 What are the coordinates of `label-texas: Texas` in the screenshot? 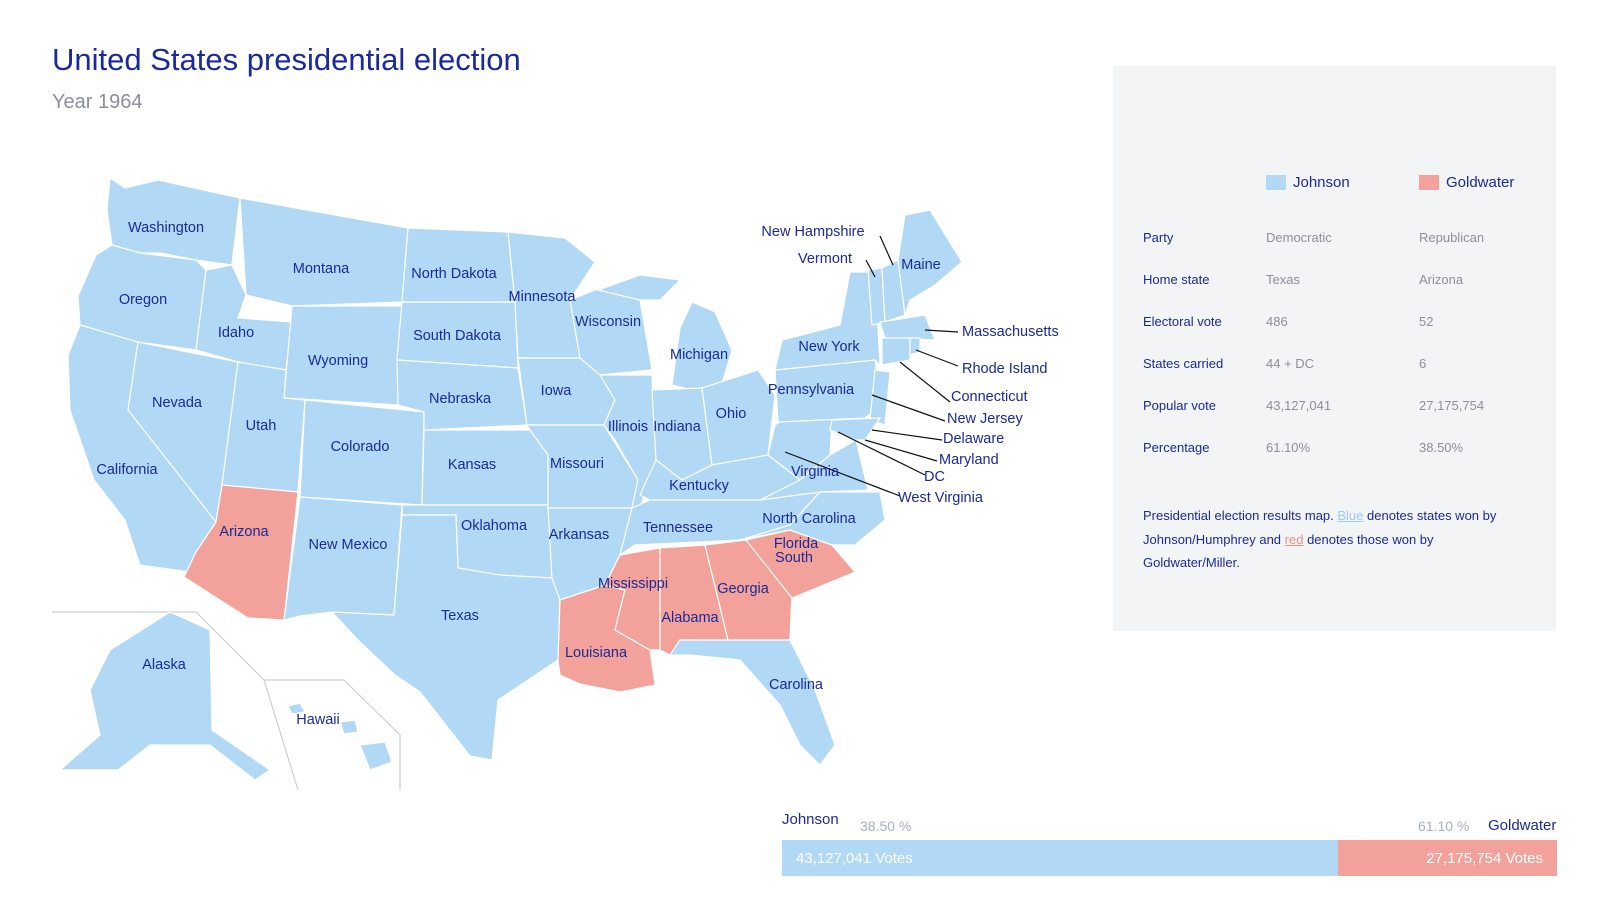 It's located at (460, 616).